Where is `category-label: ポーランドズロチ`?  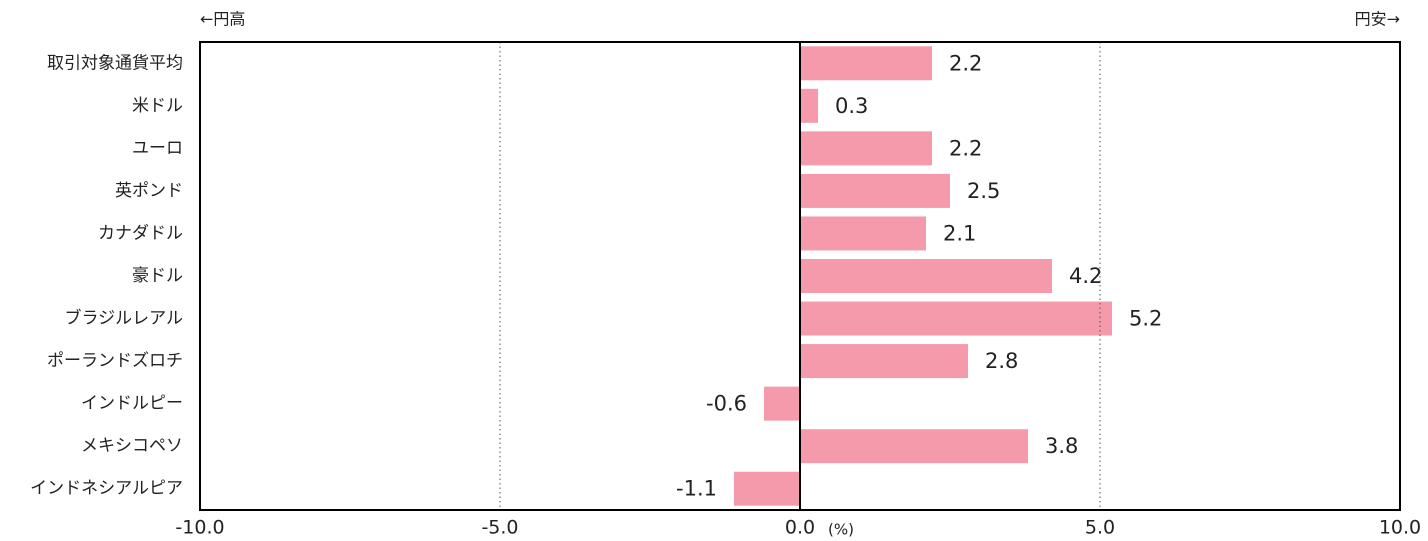
category-label: ポーランドズロチ is located at coordinates (115, 361).